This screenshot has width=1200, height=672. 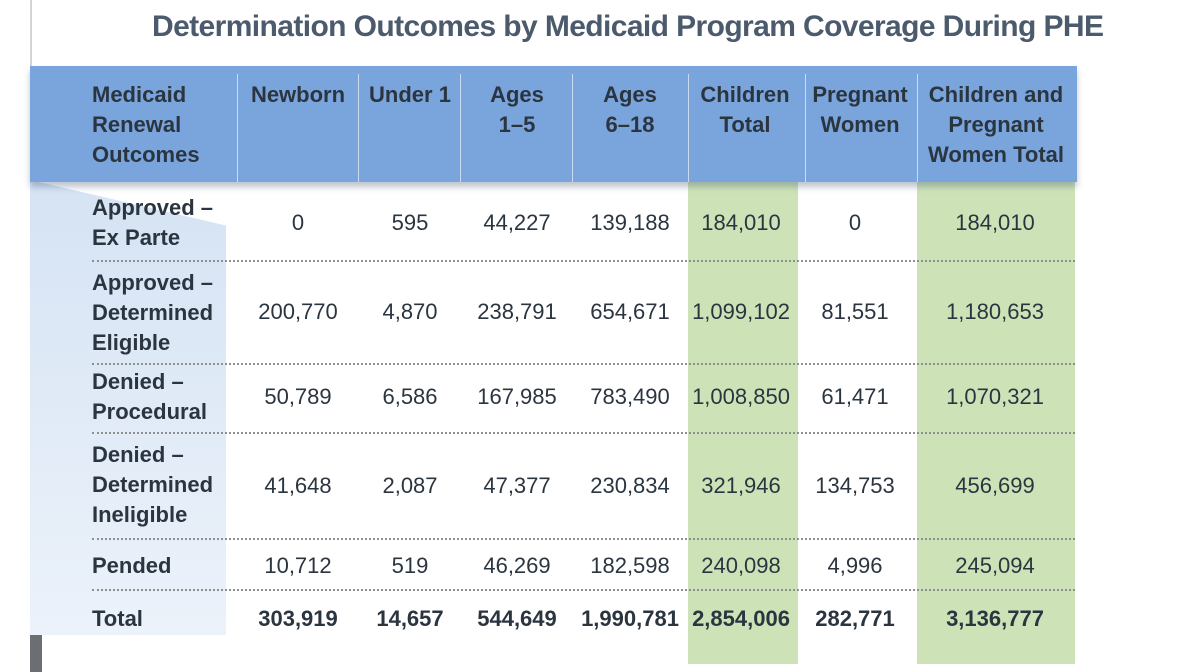 What do you see at coordinates (996, 154) in the screenshot?
I see `header-line: Women Total` at bounding box center [996, 154].